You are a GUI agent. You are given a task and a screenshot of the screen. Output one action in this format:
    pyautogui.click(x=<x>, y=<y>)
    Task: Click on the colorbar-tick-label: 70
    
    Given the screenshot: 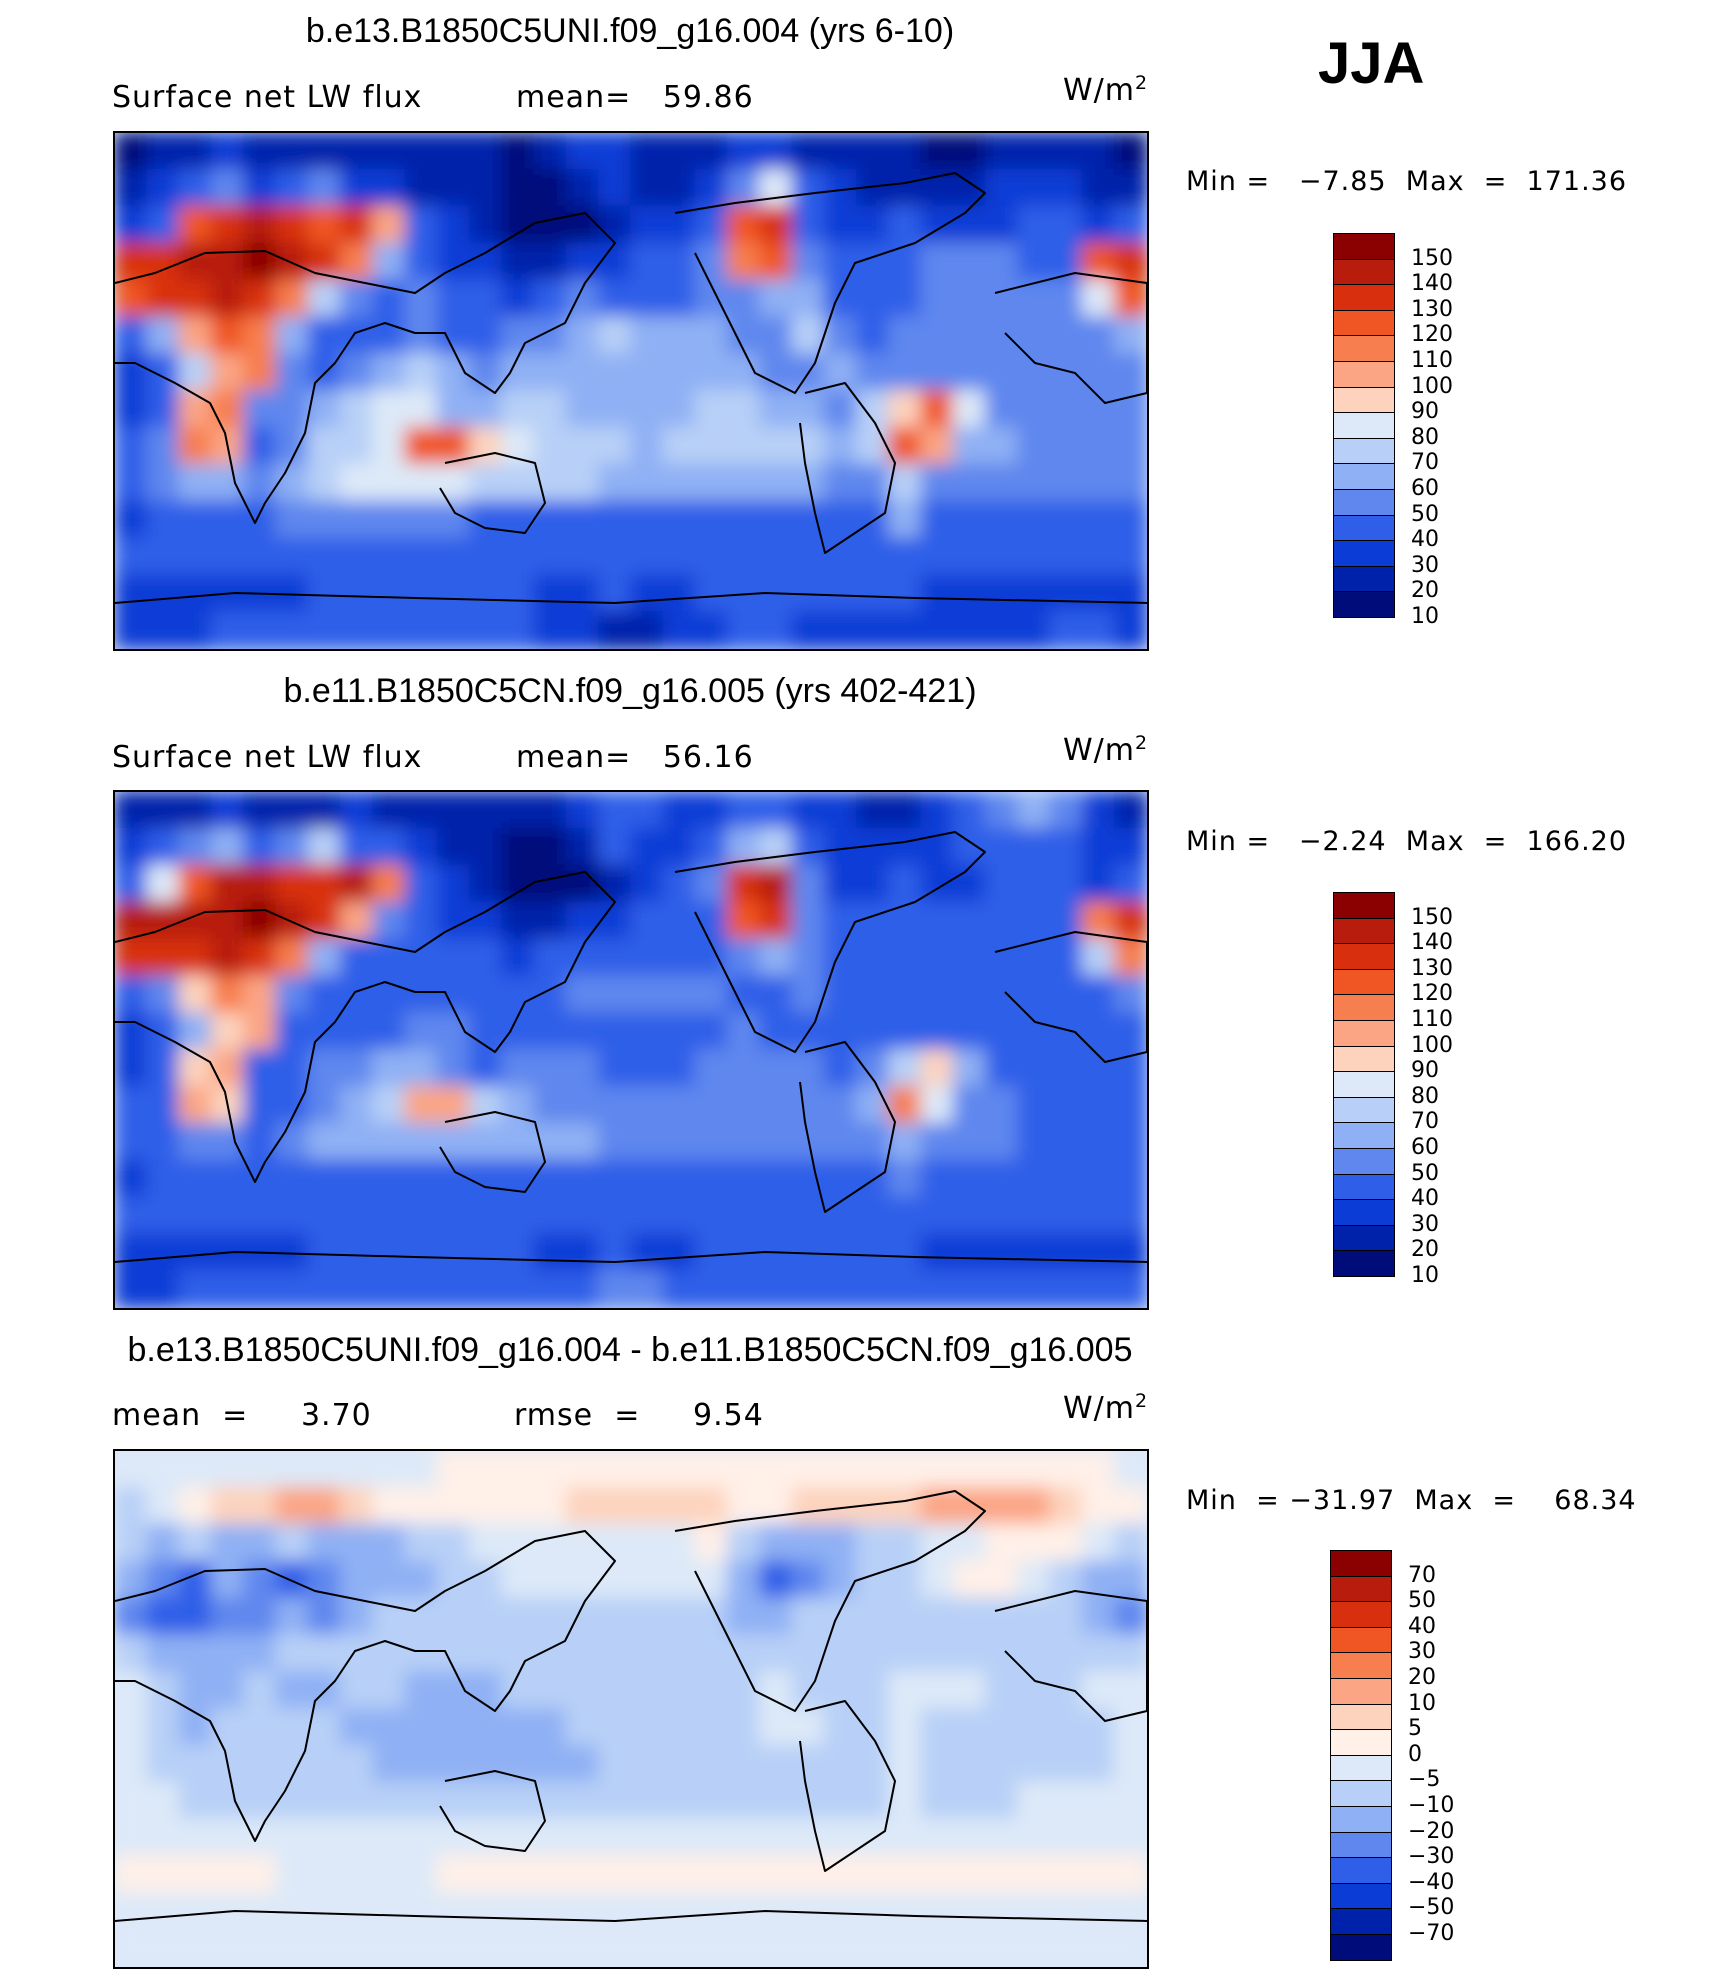 What is the action you would take?
    pyautogui.click(x=1422, y=1575)
    